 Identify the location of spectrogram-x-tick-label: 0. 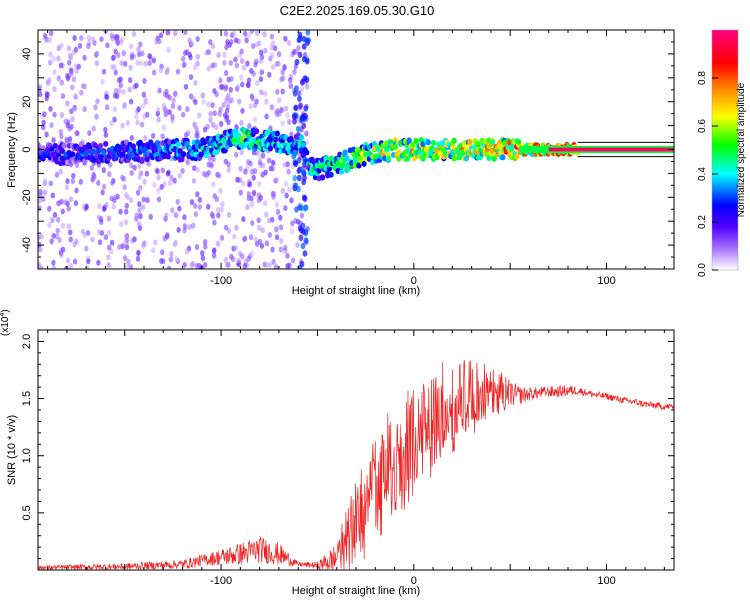
(414, 281).